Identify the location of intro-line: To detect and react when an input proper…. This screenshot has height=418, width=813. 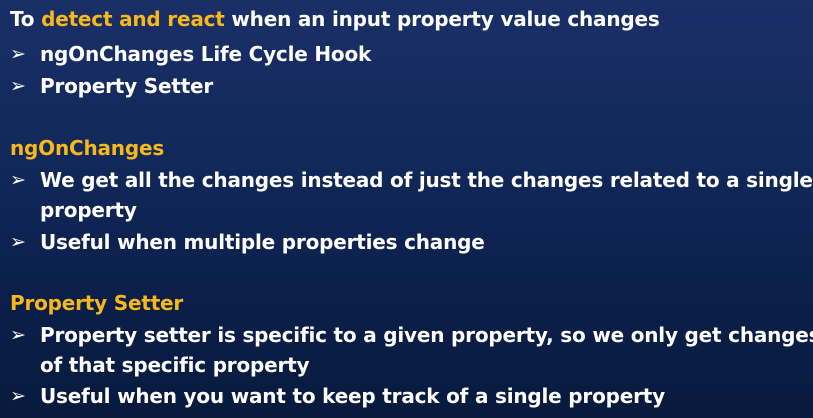
(335, 19).